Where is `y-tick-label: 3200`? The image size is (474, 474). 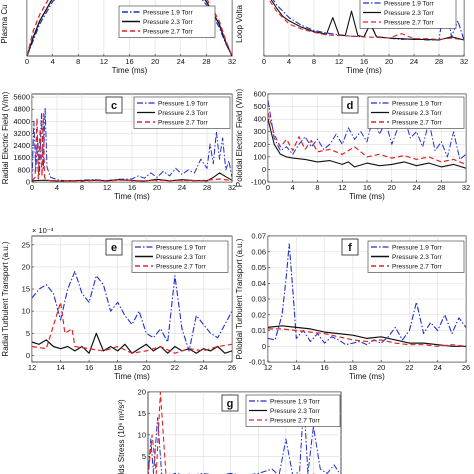
y-tick-label: 3200 is located at coordinates (21, 133).